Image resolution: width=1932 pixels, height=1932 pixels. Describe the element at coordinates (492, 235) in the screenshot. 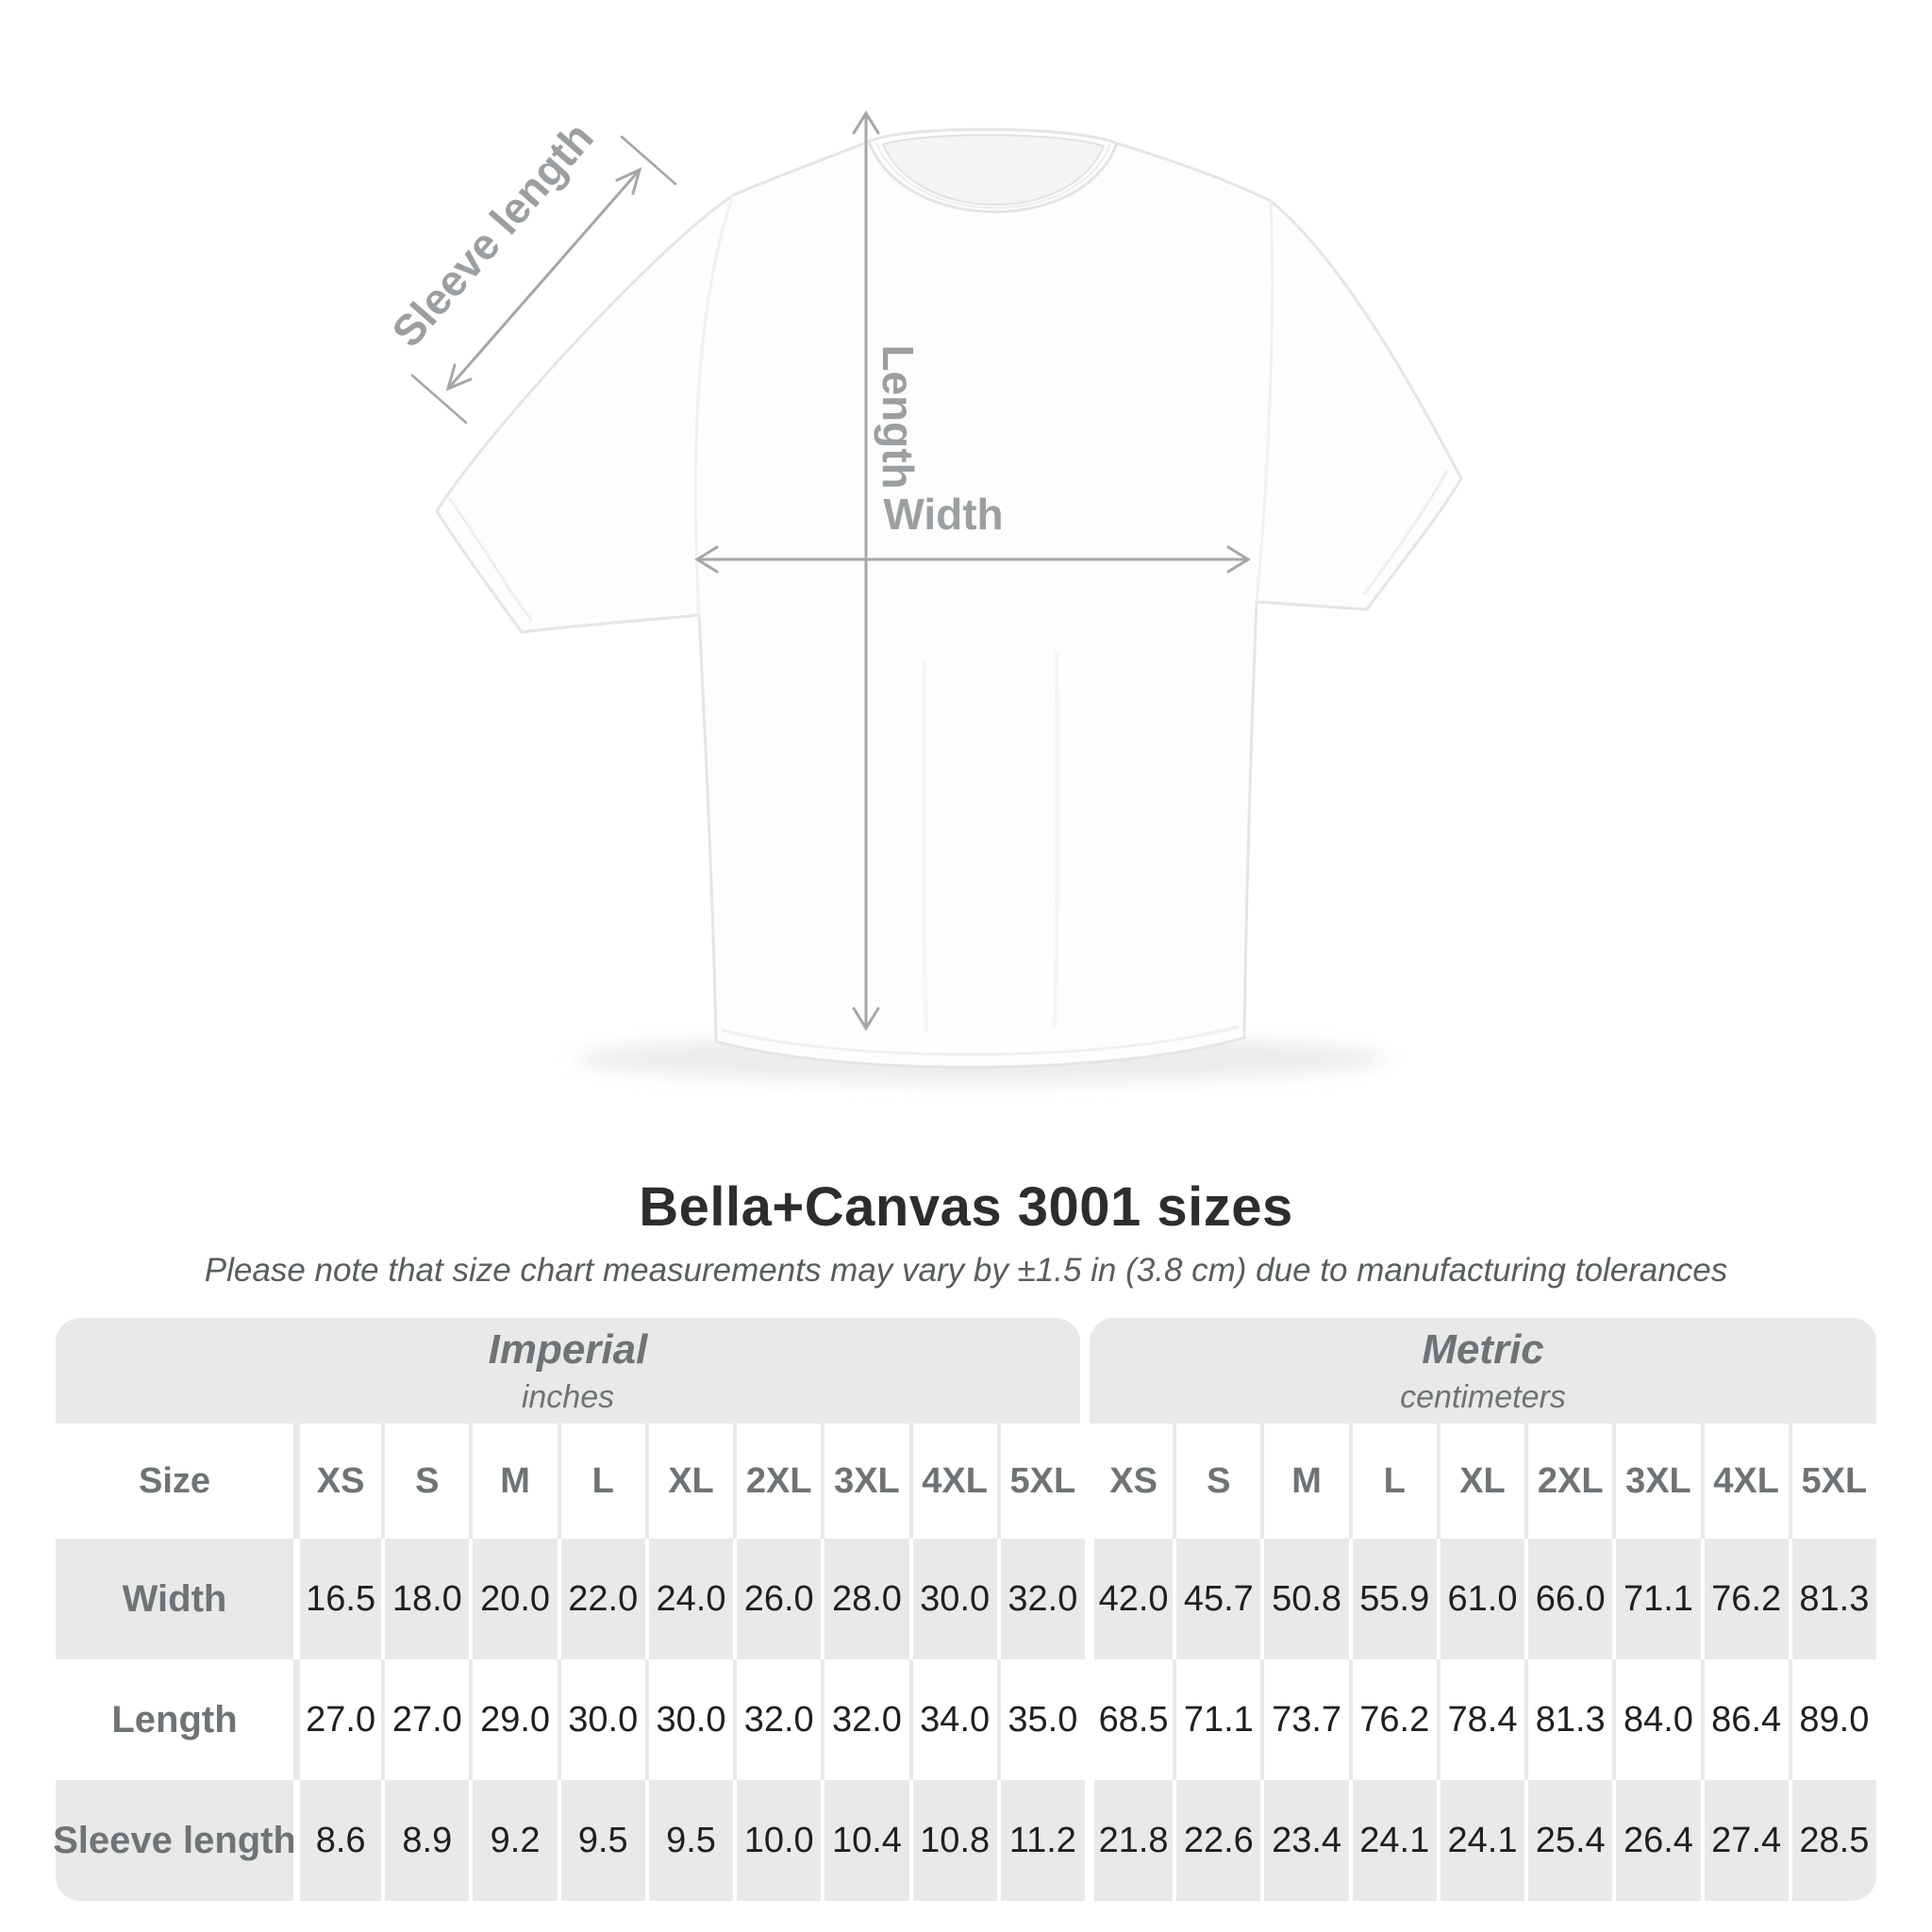

I see `sleeve-length-label: Sleeve length` at that location.